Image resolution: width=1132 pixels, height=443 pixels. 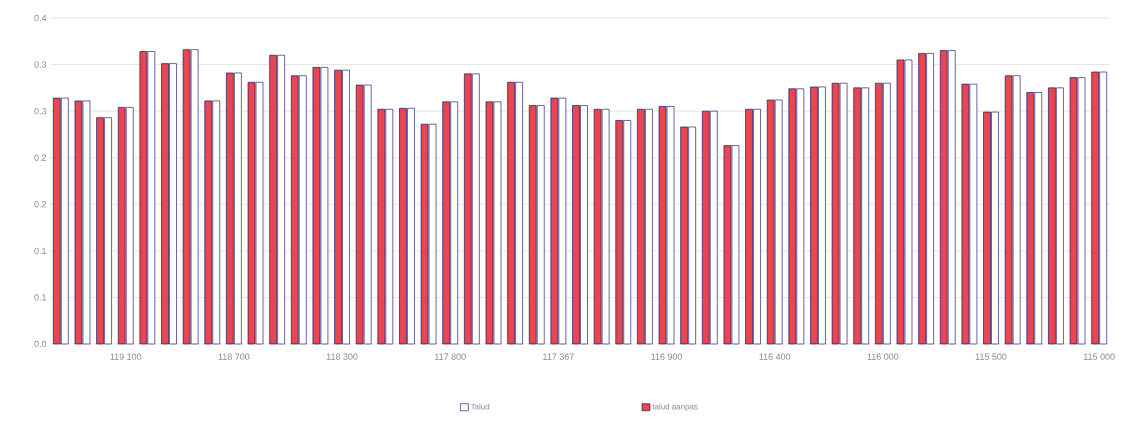 What do you see at coordinates (450, 356) in the screenshot?
I see `x-tick-label: 117 800` at bounding box center [450, 356].